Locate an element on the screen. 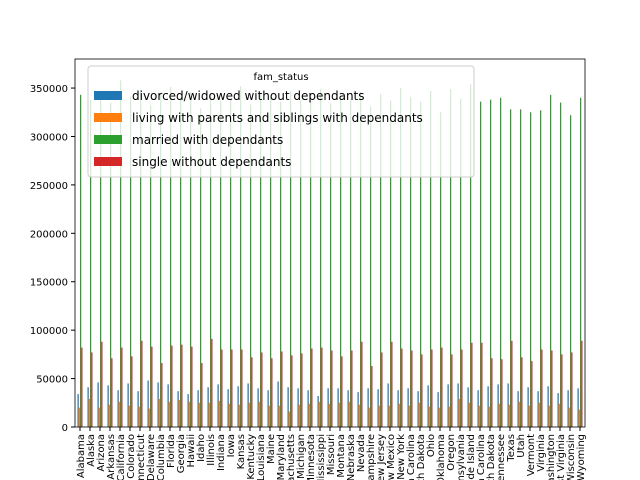 Image resolution: width=640 pixels, height=480 pixels. y-tick-label: 150000 is located at coordinates (49, 283).